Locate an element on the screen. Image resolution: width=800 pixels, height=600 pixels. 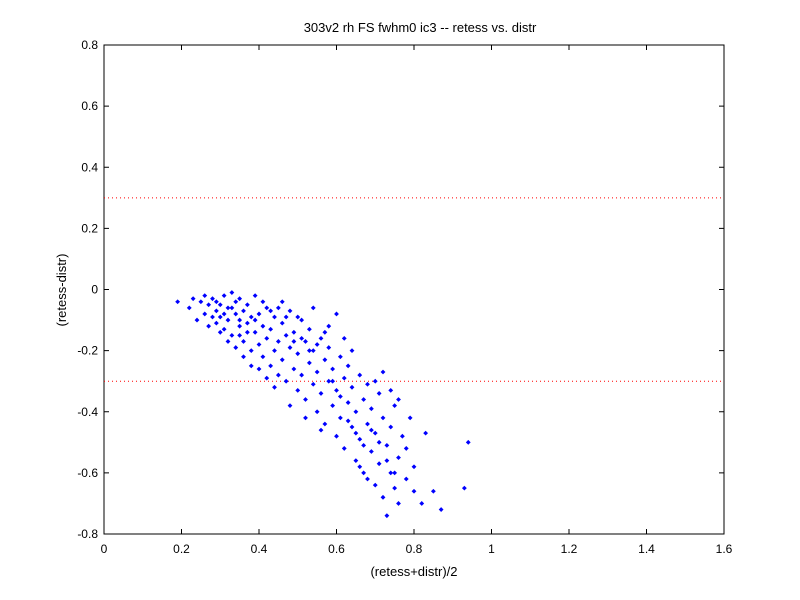
x-tick-label: 0.2 is located at coordinates (181, 549).